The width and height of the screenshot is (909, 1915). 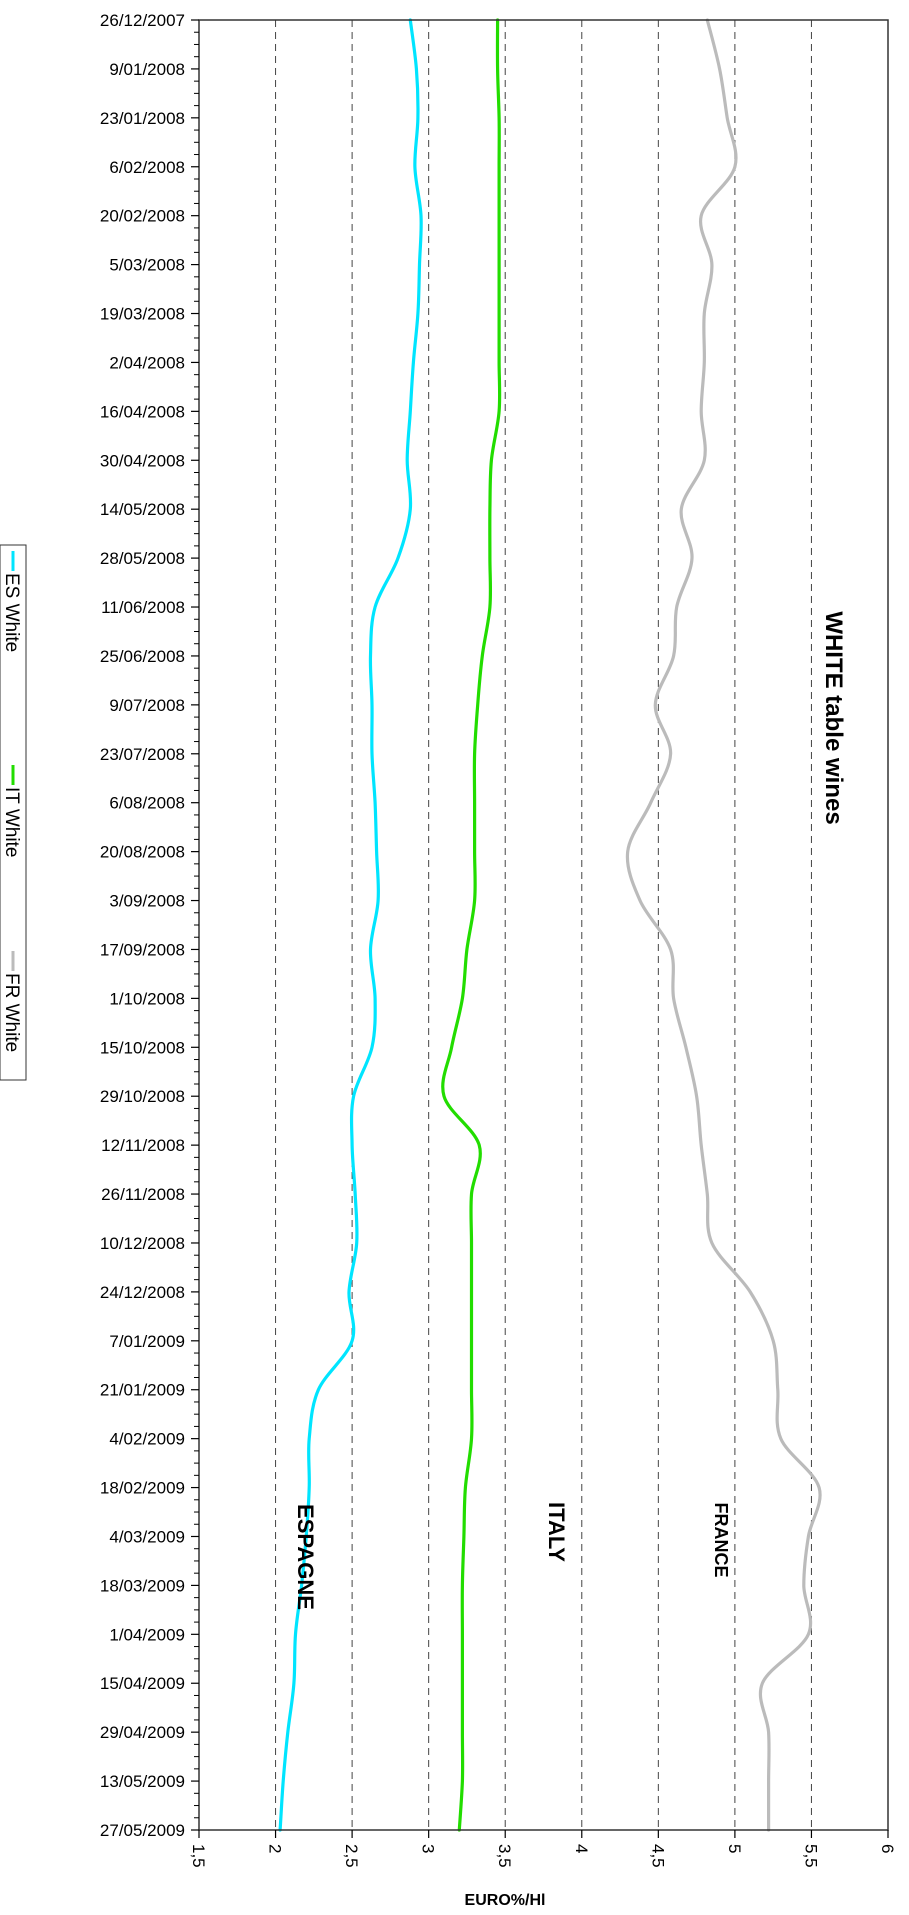 What do you see at coordinates (147, 901) in the screenshot?
I see `category-tick-label: 3/09/2008` at bounding box center [147, 901].